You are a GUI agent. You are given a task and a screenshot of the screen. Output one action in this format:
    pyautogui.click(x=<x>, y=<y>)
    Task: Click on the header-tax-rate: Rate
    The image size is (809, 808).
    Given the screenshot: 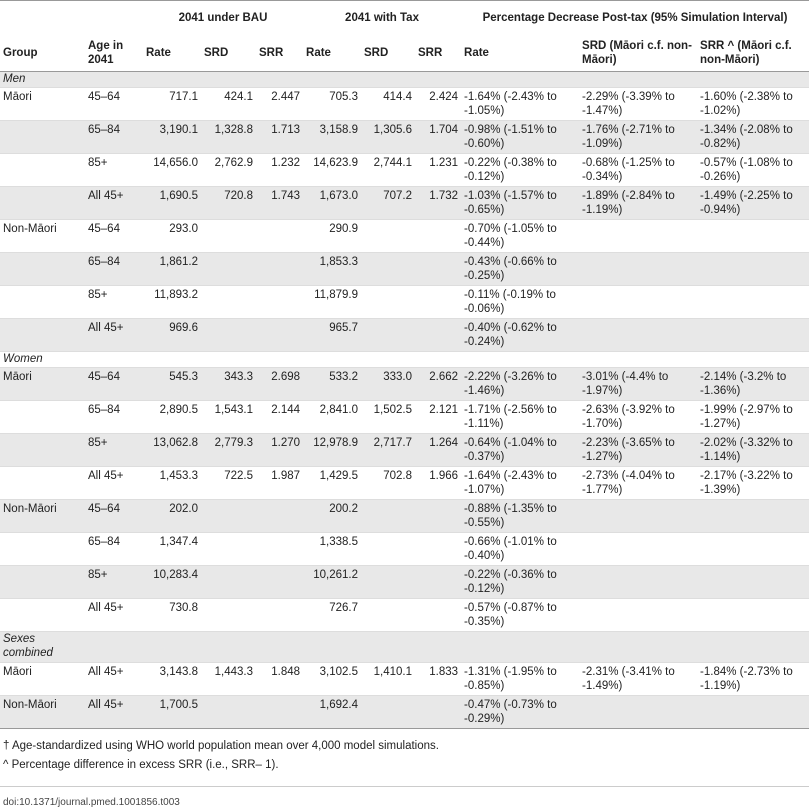 What is the action you would take?
    pyautogui.click(x=332, y=53)
    